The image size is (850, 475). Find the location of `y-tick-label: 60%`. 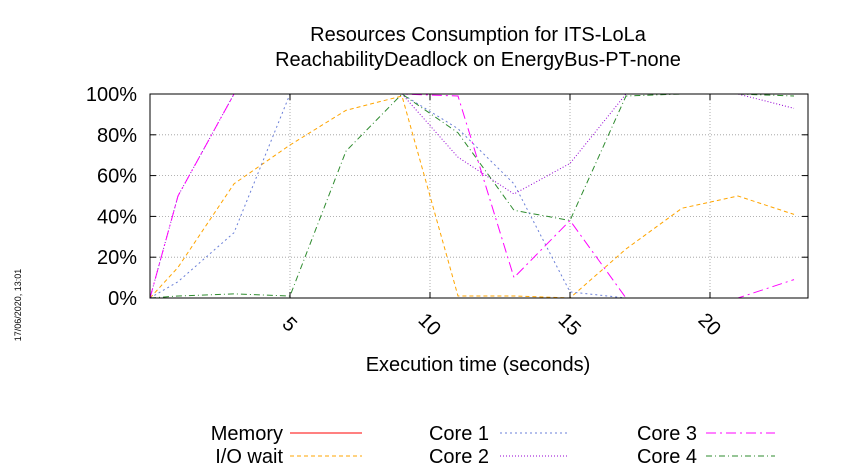

y-tick-label: 60% is located at coordinates (117, 177).